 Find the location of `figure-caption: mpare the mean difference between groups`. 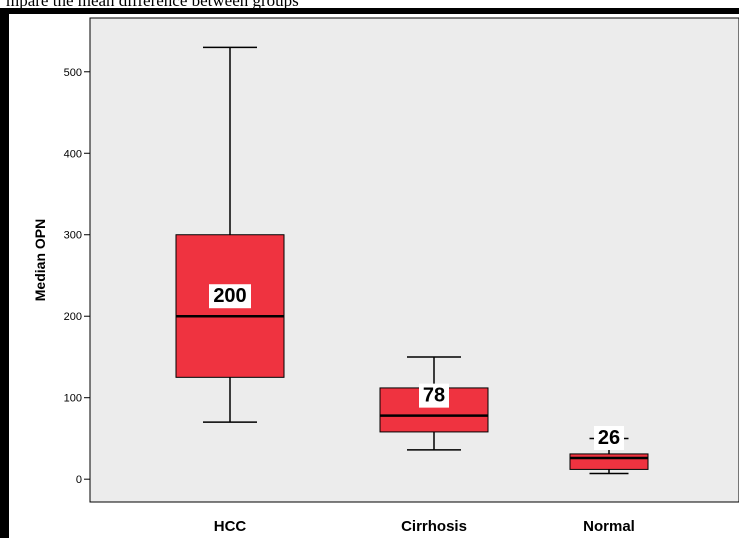

figure-caption: mpare the mean difference between groups is located at coordinates (372, 4).